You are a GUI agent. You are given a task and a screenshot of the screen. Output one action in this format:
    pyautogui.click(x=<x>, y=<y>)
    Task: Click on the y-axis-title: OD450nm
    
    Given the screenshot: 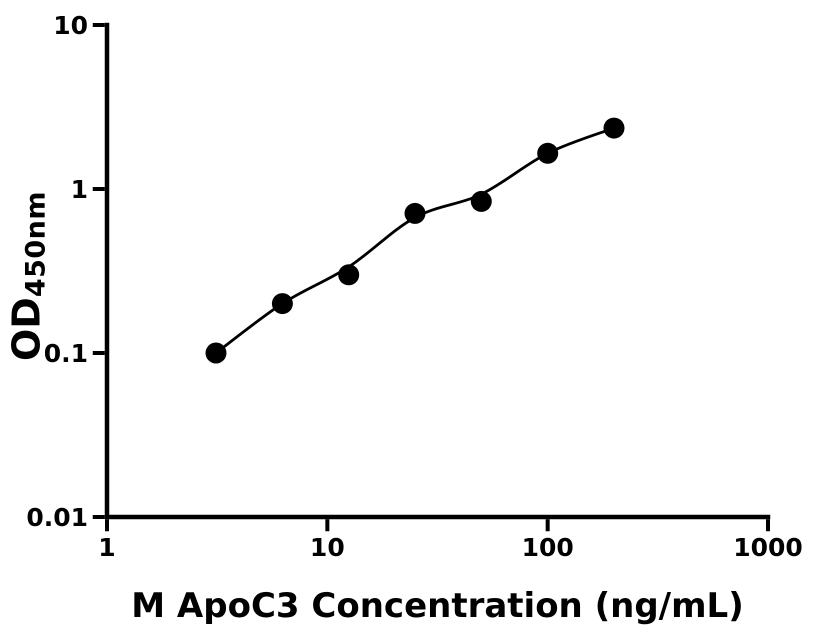 What is the action you would take?
    pyautogui.click(x=28, y=276)
    